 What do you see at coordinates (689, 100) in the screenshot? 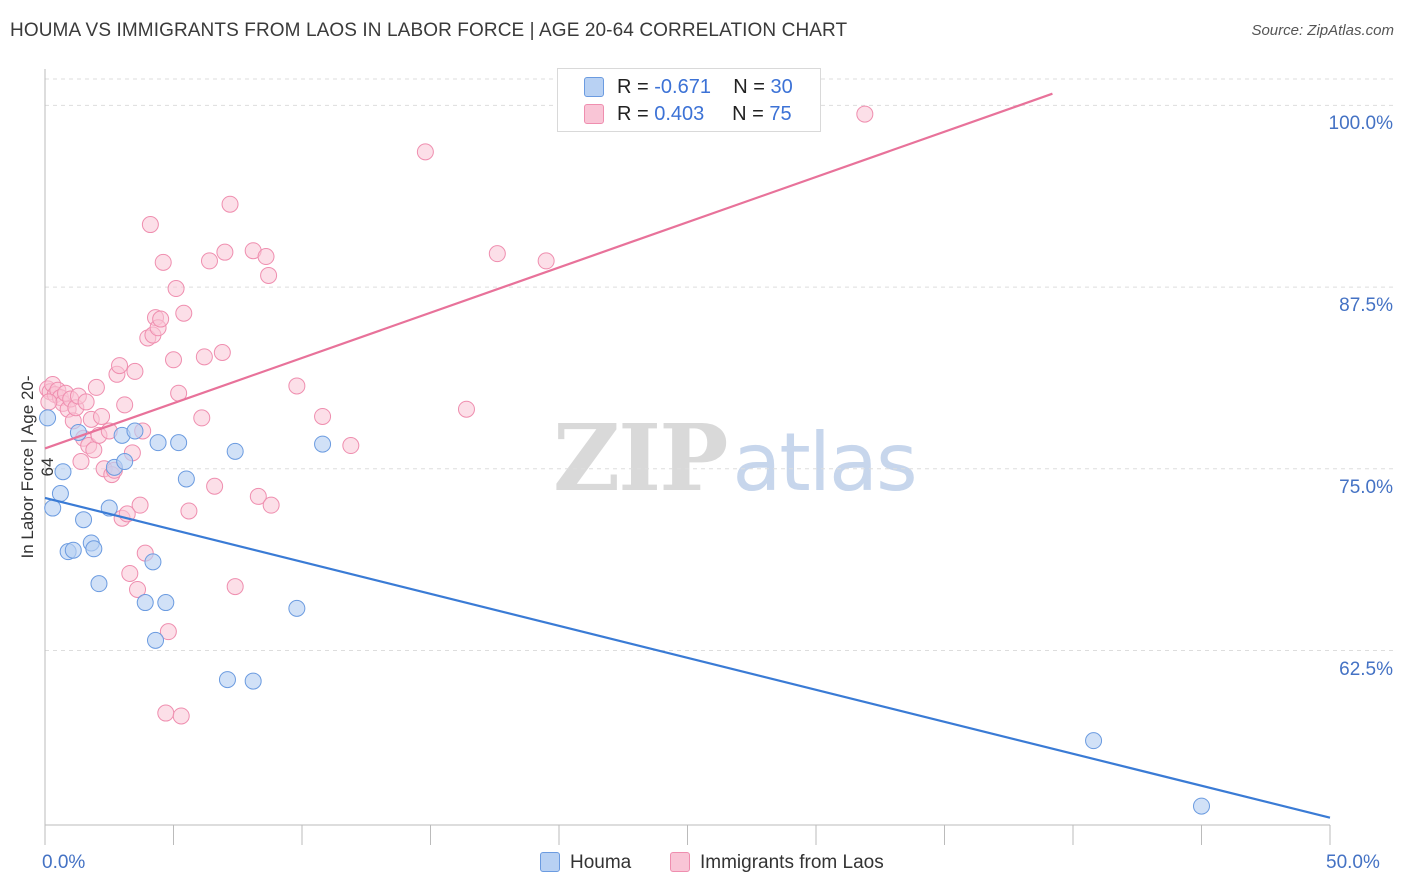
I see `legend: R = -0.671 N = 30 R = 0.403 N = 75` at bounding box center [689, 100].